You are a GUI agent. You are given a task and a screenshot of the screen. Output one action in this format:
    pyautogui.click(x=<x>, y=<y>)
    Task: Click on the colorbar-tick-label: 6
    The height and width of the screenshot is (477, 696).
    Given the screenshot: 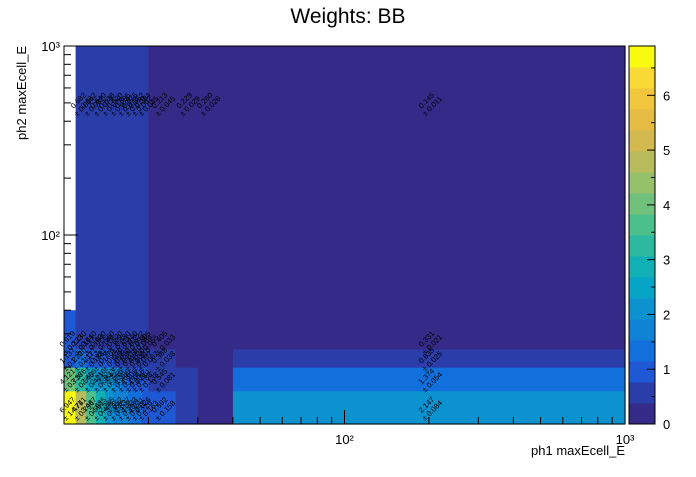 What is the action you would take?
    pyautogui.click(x=666, y=95)
    